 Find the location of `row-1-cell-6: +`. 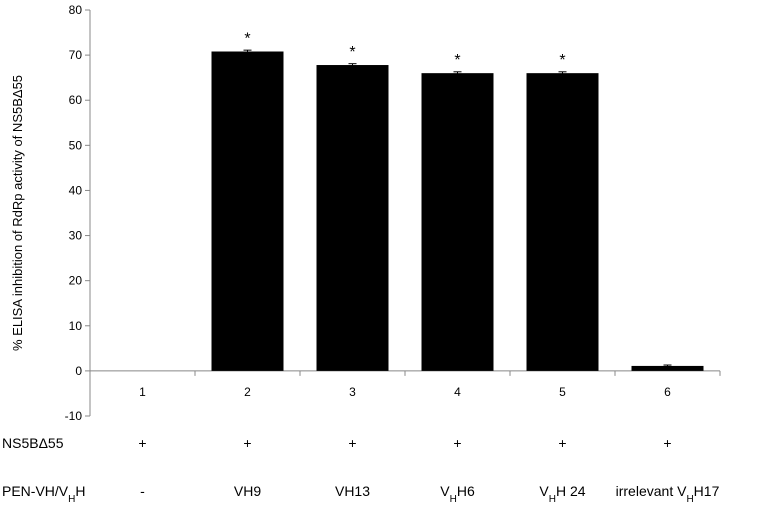

row-1-cell-6: + is located at coordinates (667, 443).